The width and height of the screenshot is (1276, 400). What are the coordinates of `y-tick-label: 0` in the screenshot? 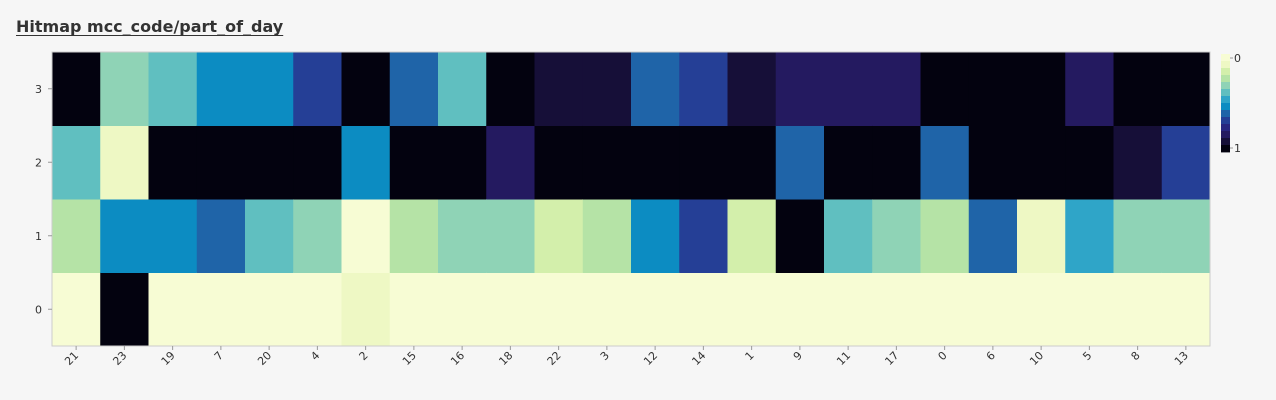 It's located at (38, 309).